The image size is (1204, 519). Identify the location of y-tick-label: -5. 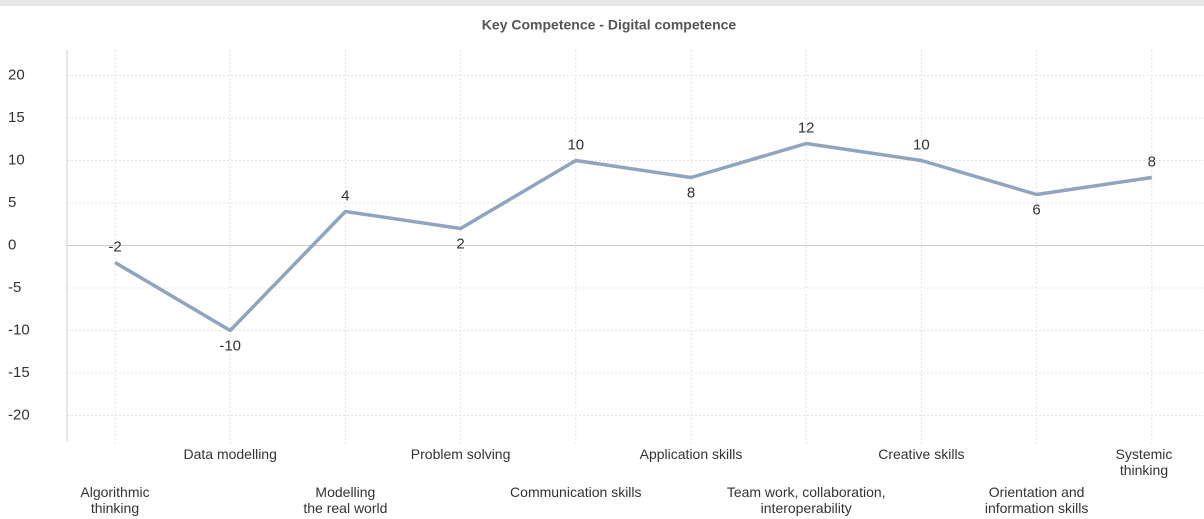
(14, 287).